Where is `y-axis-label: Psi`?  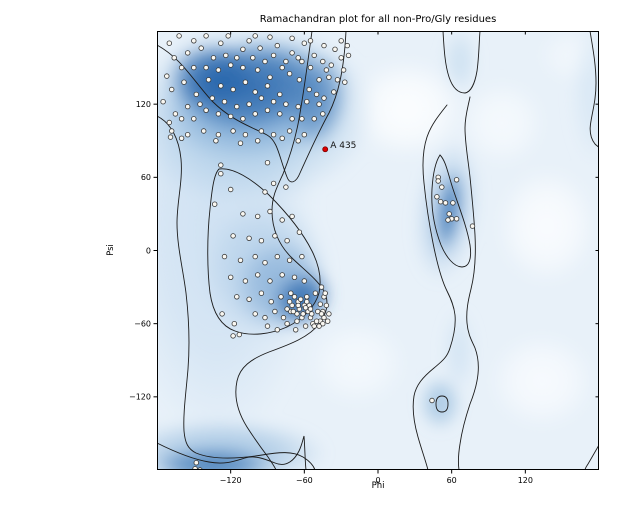
y-axis-label: Psi is located at coordinates (111, 250).